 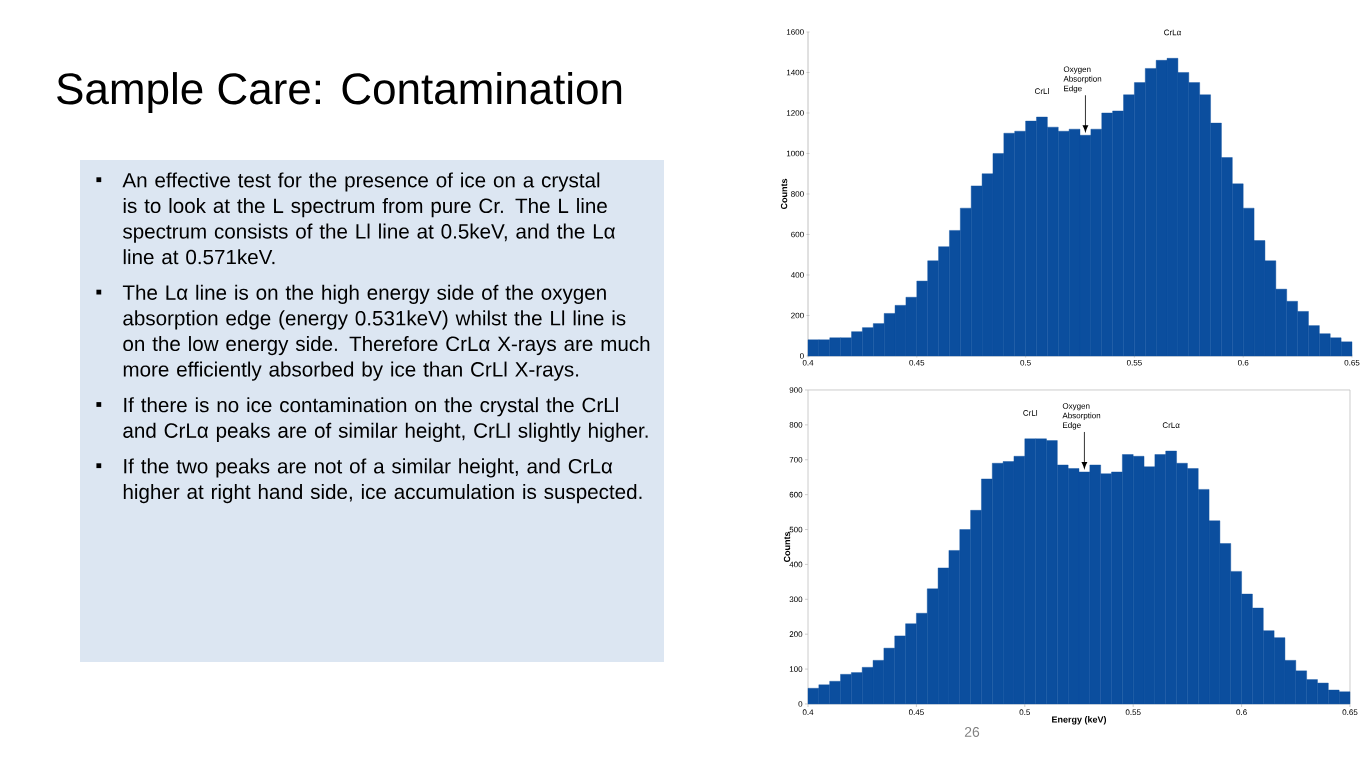 What do you see at coordinates (339, 93) in the screenshot?
I see `text: Sample Care: Contamination` at bounding box center [339, 93].